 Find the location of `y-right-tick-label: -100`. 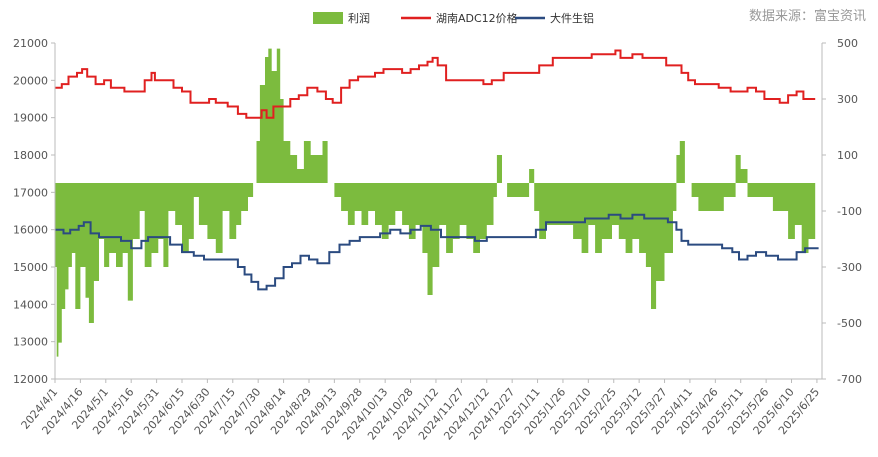

y-right-tick-label: -100 is located at coordinates (849, 211).